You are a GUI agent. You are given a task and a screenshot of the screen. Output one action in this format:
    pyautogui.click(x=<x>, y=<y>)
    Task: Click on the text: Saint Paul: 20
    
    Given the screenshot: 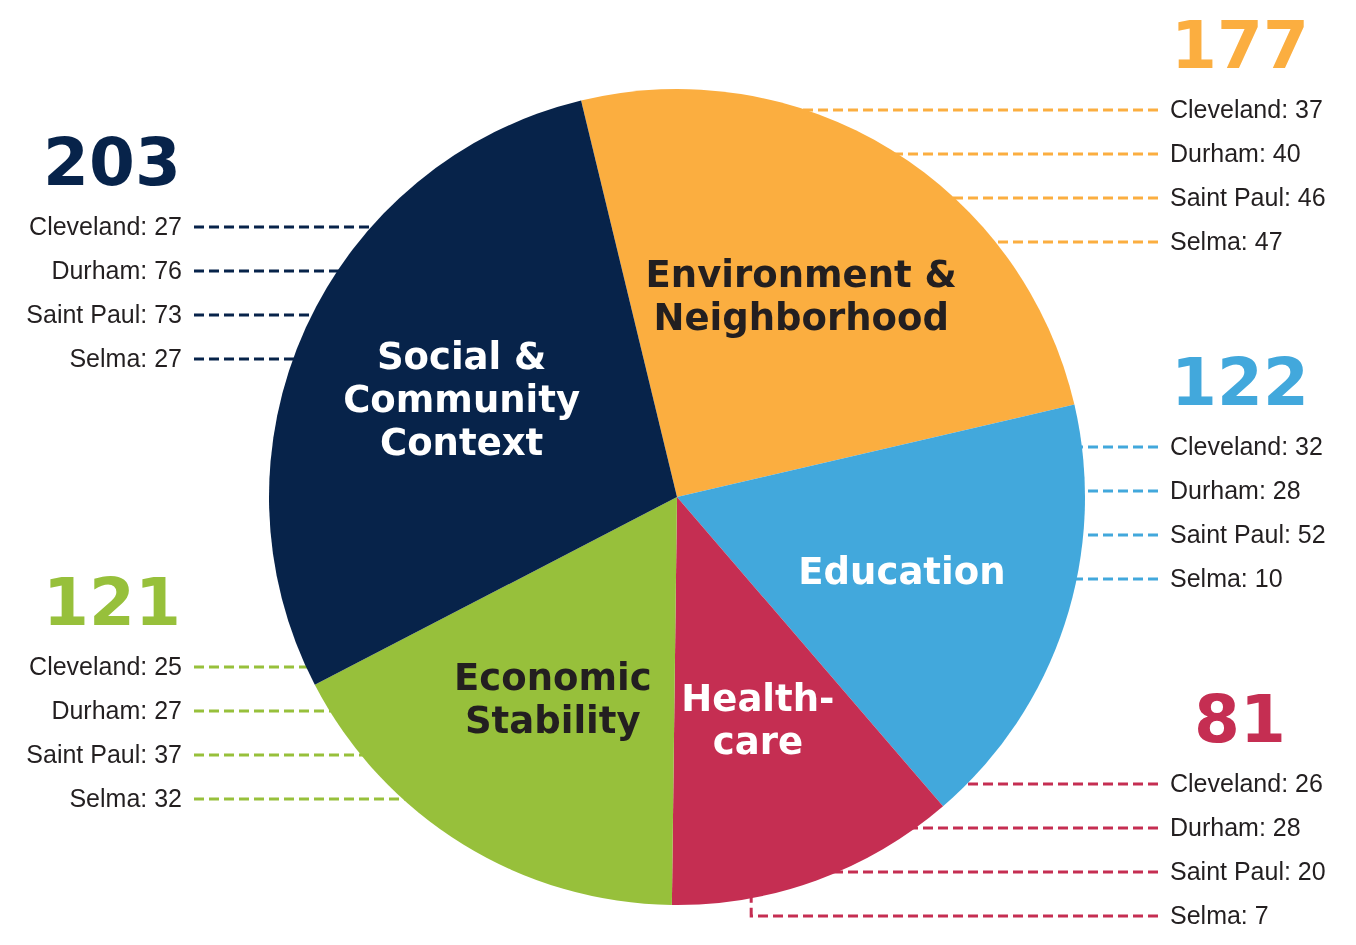 What is the action you would take?
    pyautogui.click(x=1248, y=871)
    